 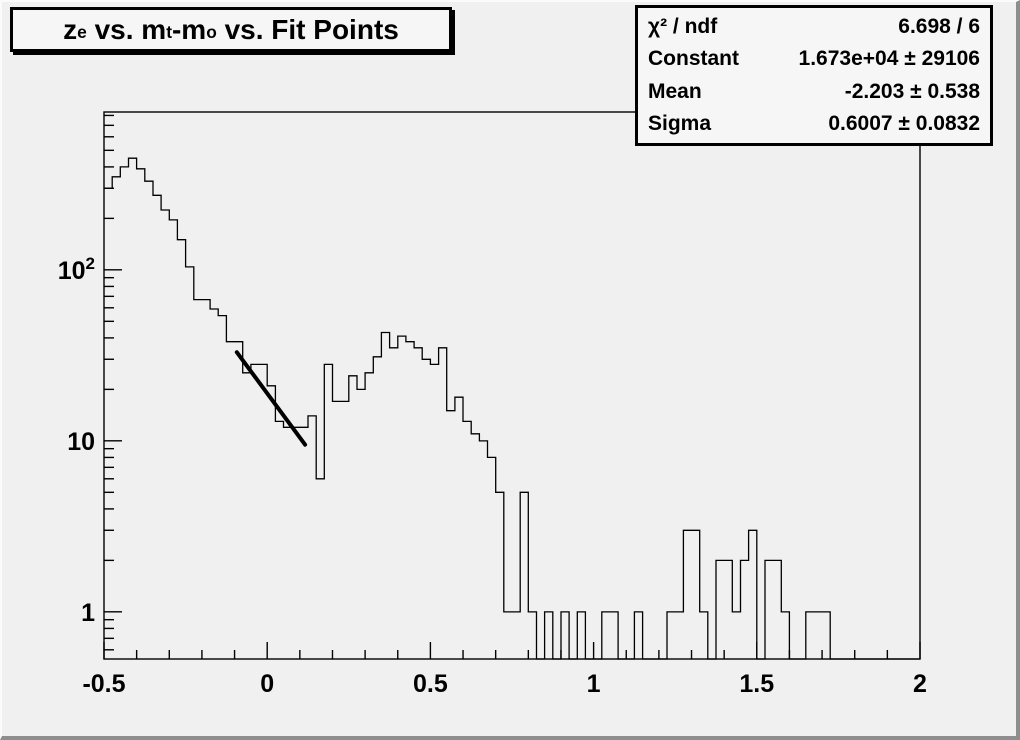 What do you see at coordinates (889, 59) in the screenshot?
I see `stats-value: 1.673e+04 ± 29106` at bounding box center [889, 59].